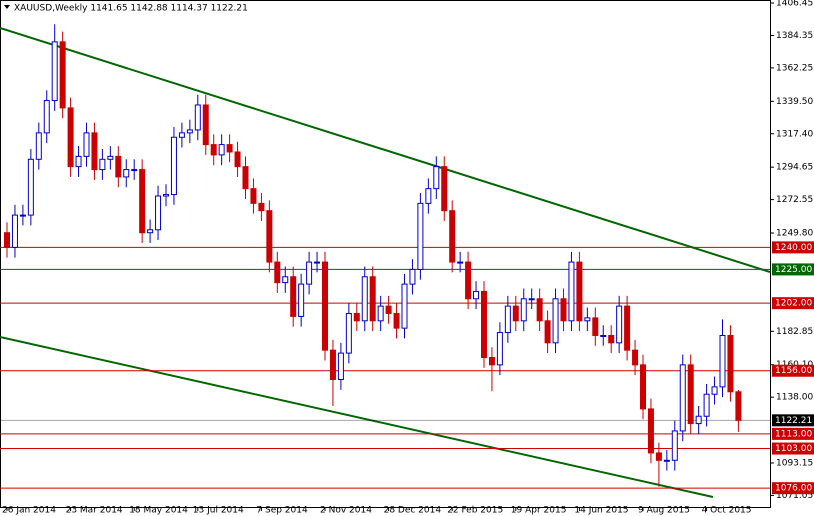 This screenshot has width=814, height=516. What do you see at coordinates (794, 398) in the screenshot?
I see `y-tick-label: 1138.00` at bounding box center [794, 398].